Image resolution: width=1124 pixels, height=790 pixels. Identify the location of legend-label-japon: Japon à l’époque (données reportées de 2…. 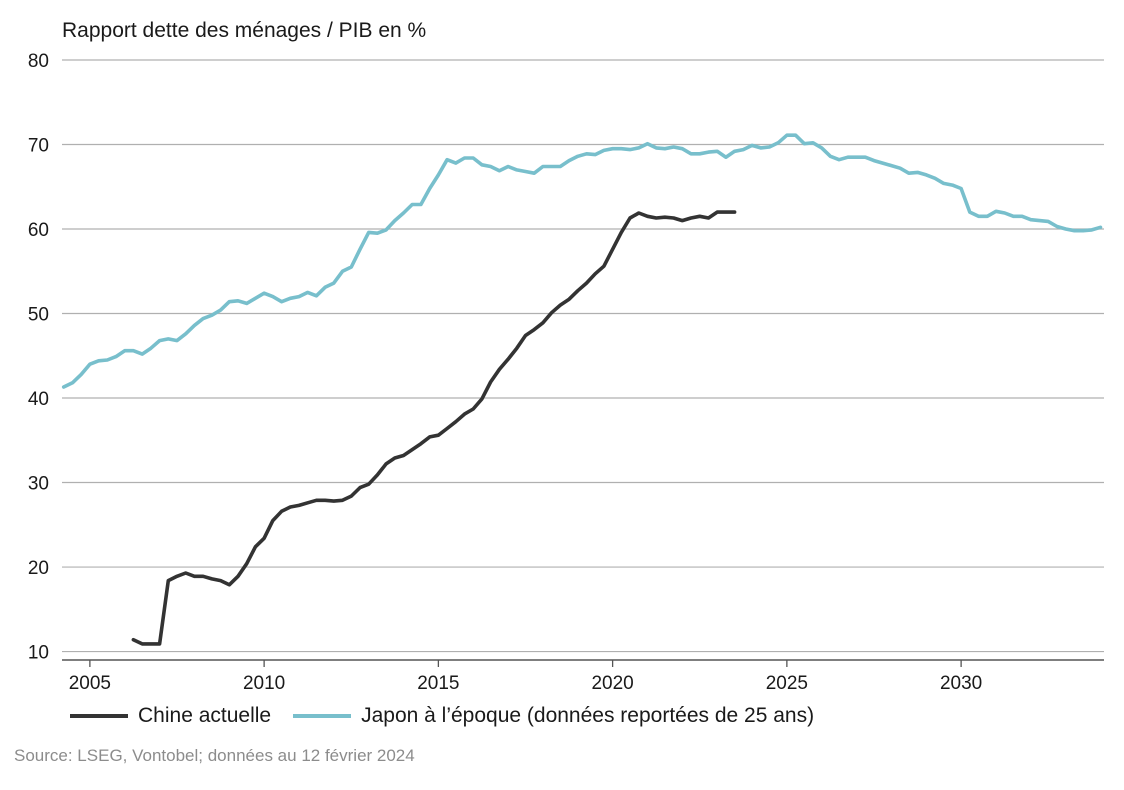
(588, 715).